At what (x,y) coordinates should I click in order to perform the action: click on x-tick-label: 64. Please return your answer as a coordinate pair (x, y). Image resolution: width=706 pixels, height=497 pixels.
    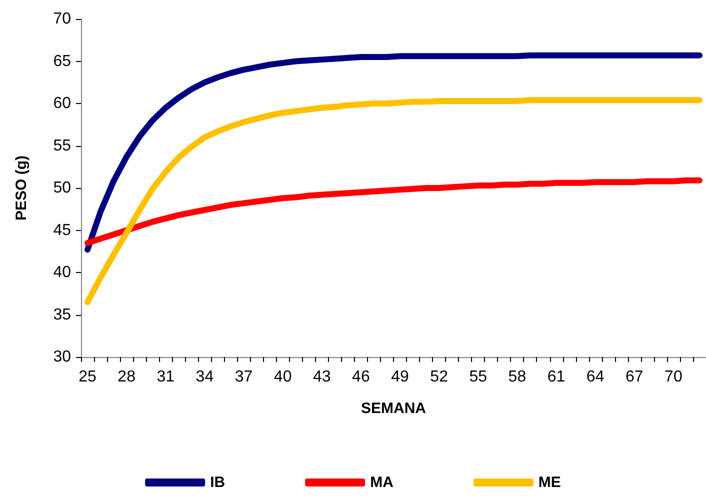
    Looking at the image, I should click on (595, 377).